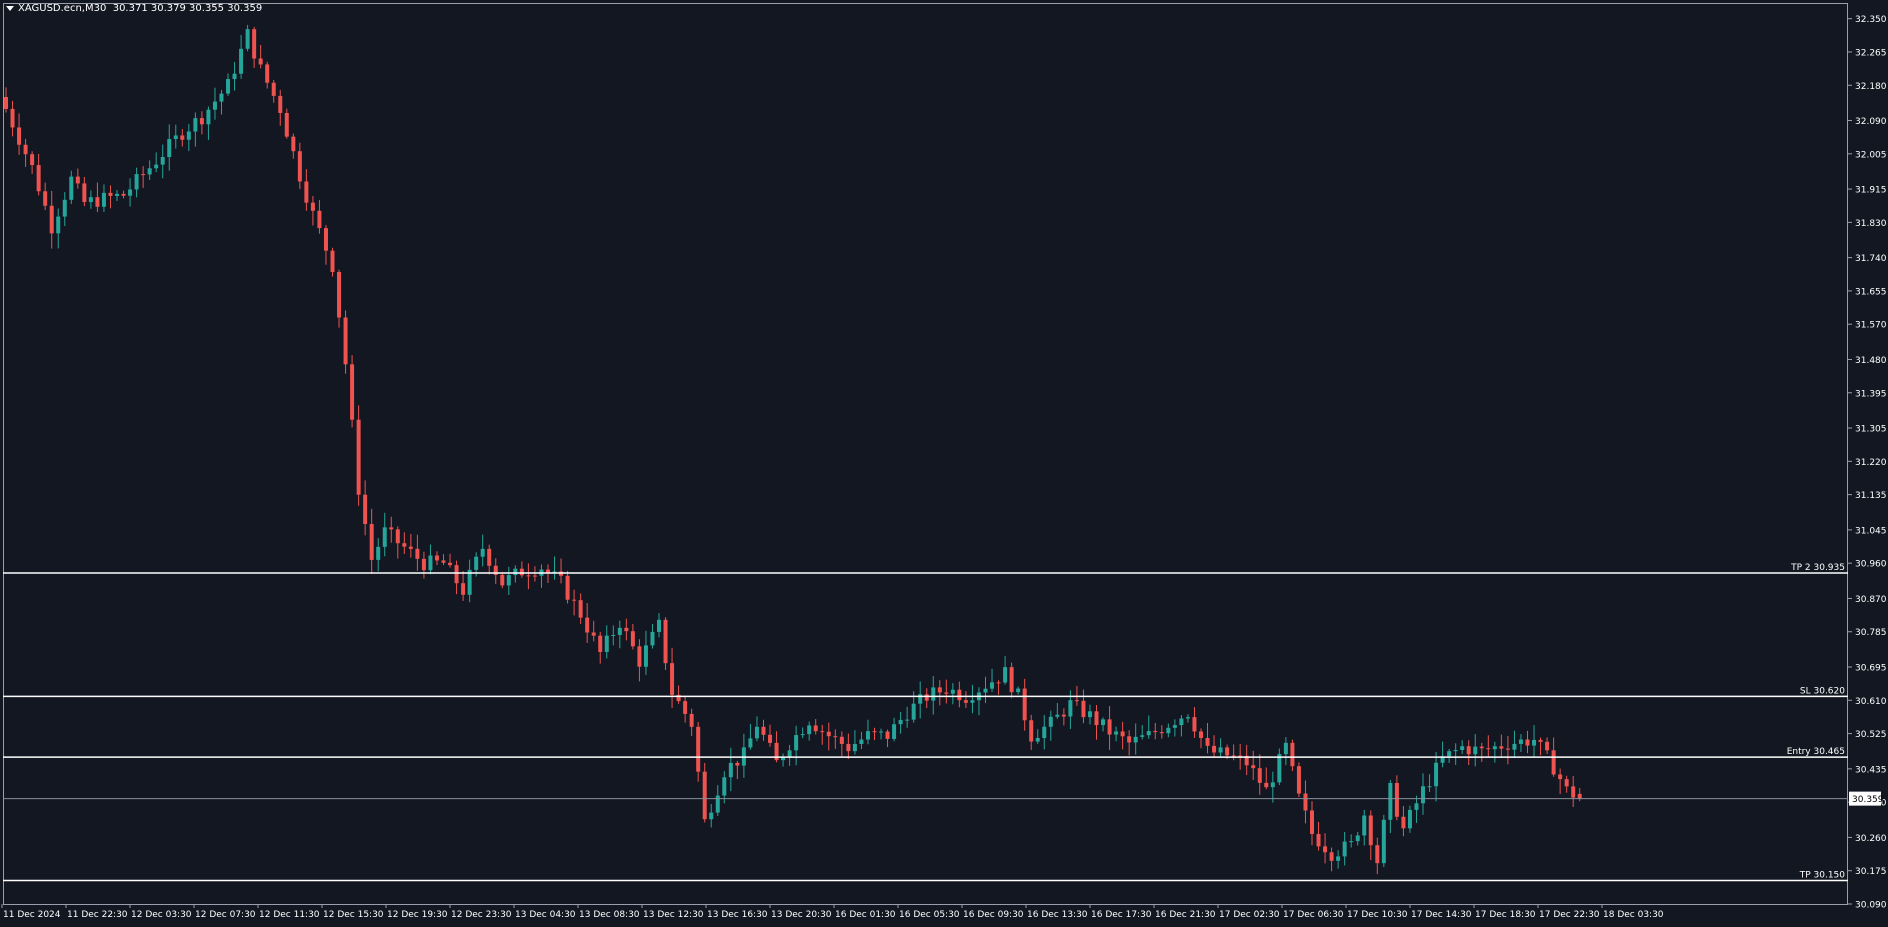 The width and height of the screenshot is (1888, 927). What do you see at coordinates (1871, 702) in the screenshot?
I see `y-tick-label: 30.610` at bounding box center [1871, 702].